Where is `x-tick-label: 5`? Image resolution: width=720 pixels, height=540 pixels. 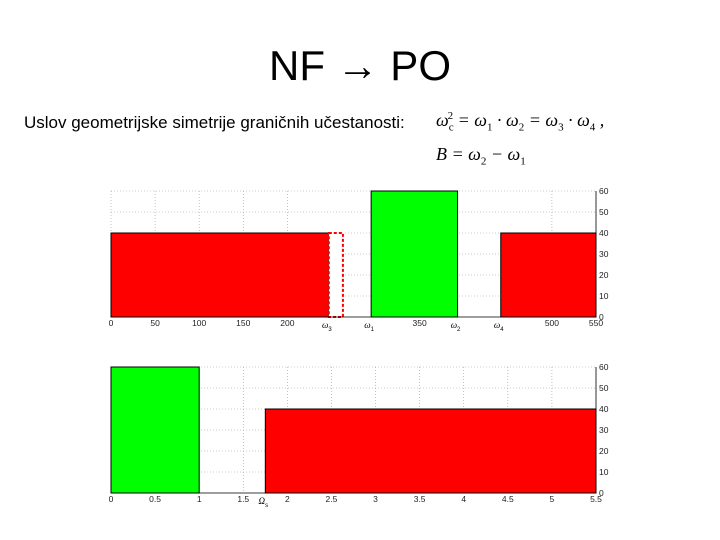 x-tick-label: 5 is located at coordinates (552, 499).